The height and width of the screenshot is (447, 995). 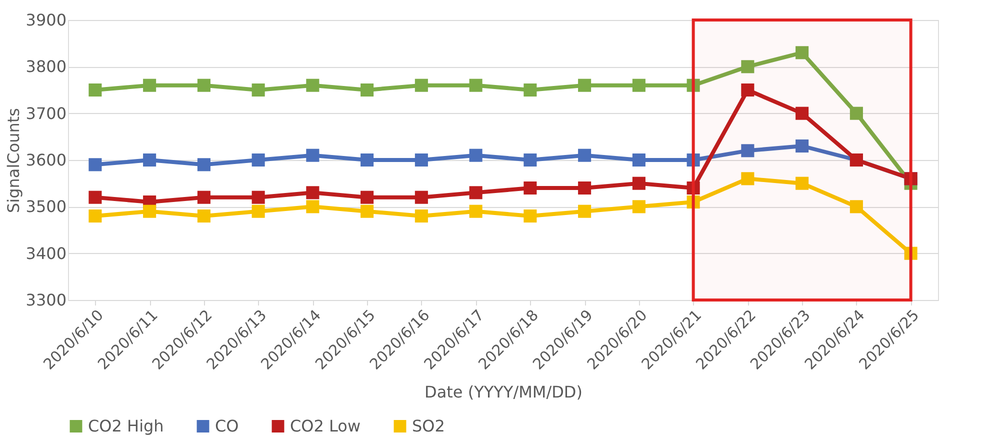 I want to click on legend-label: CO2 Low, so click(x=325, y=426).